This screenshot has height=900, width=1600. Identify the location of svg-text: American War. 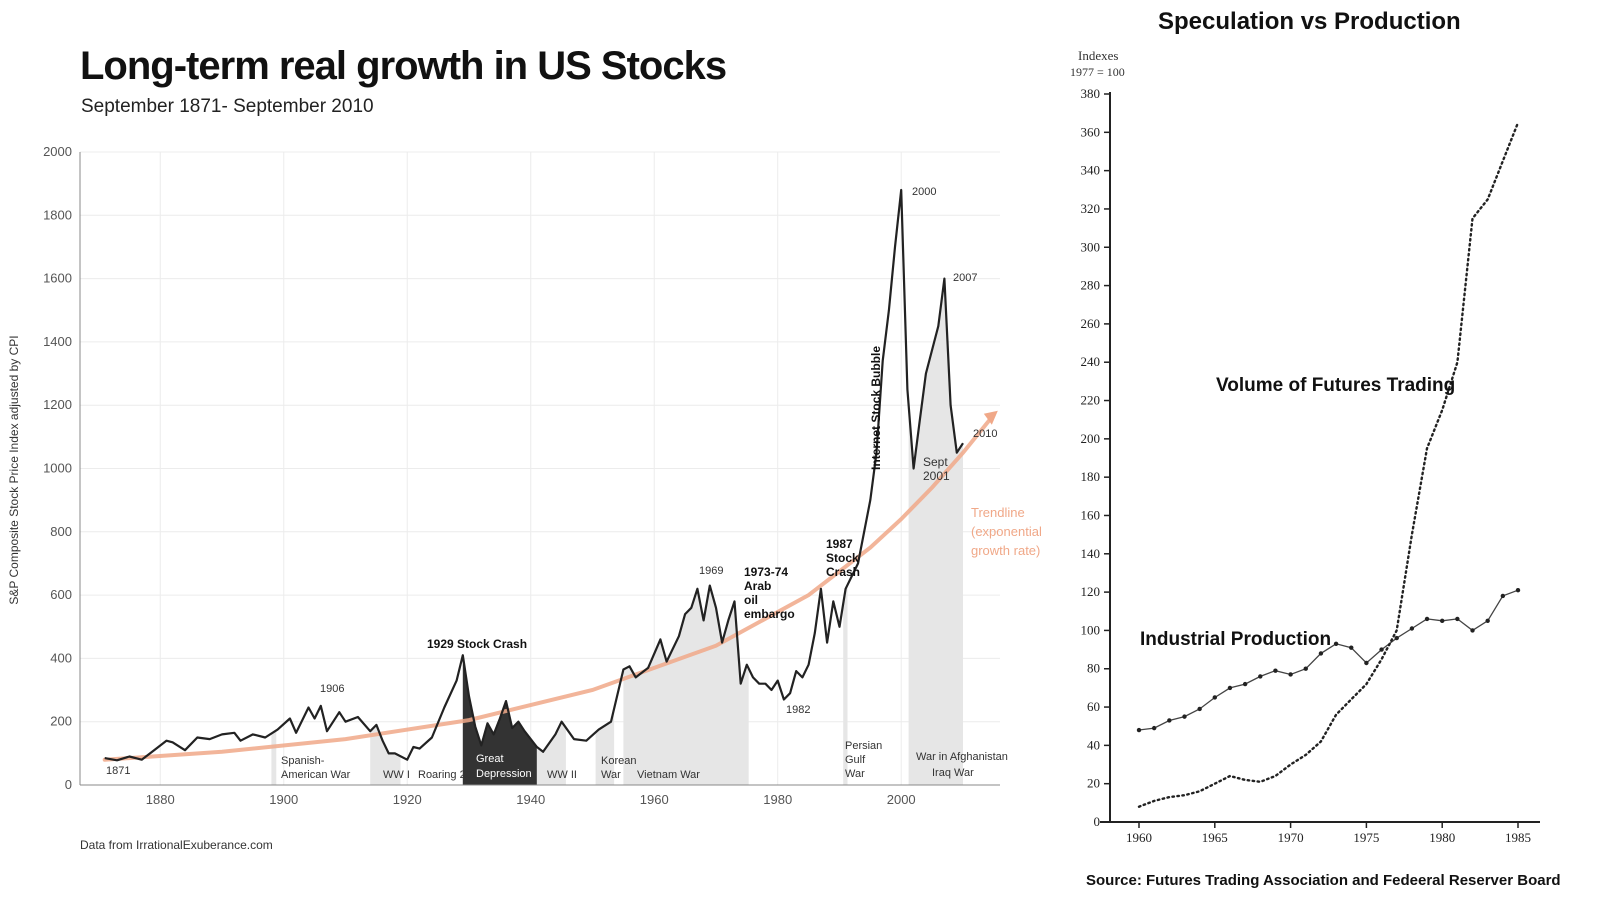
(316, 775).